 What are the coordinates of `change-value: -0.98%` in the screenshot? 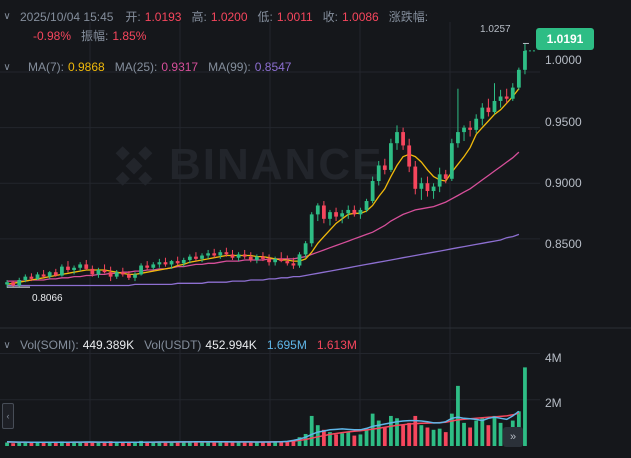 It's located at (52, 35).